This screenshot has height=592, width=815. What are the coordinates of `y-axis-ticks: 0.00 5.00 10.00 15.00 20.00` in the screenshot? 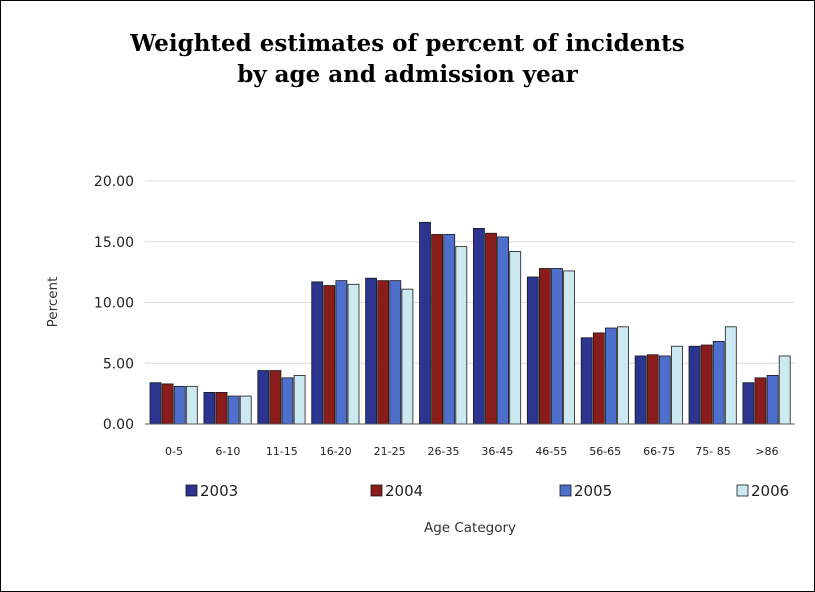 It's located at (114, 303).